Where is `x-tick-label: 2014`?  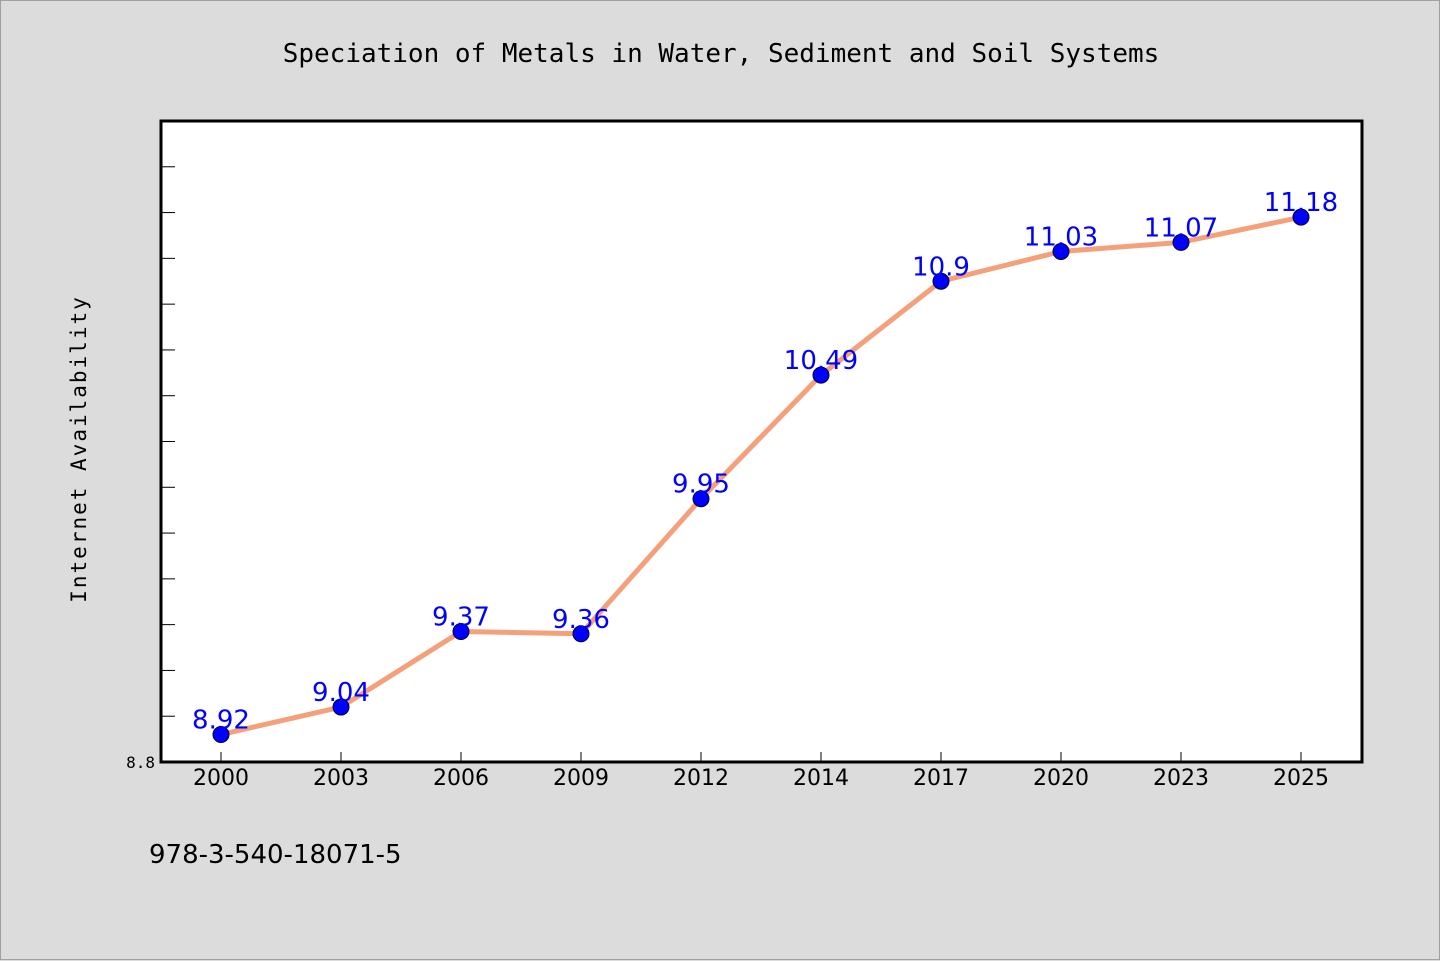 x-tick-label: 2014 is located at coordinates (821, 778).